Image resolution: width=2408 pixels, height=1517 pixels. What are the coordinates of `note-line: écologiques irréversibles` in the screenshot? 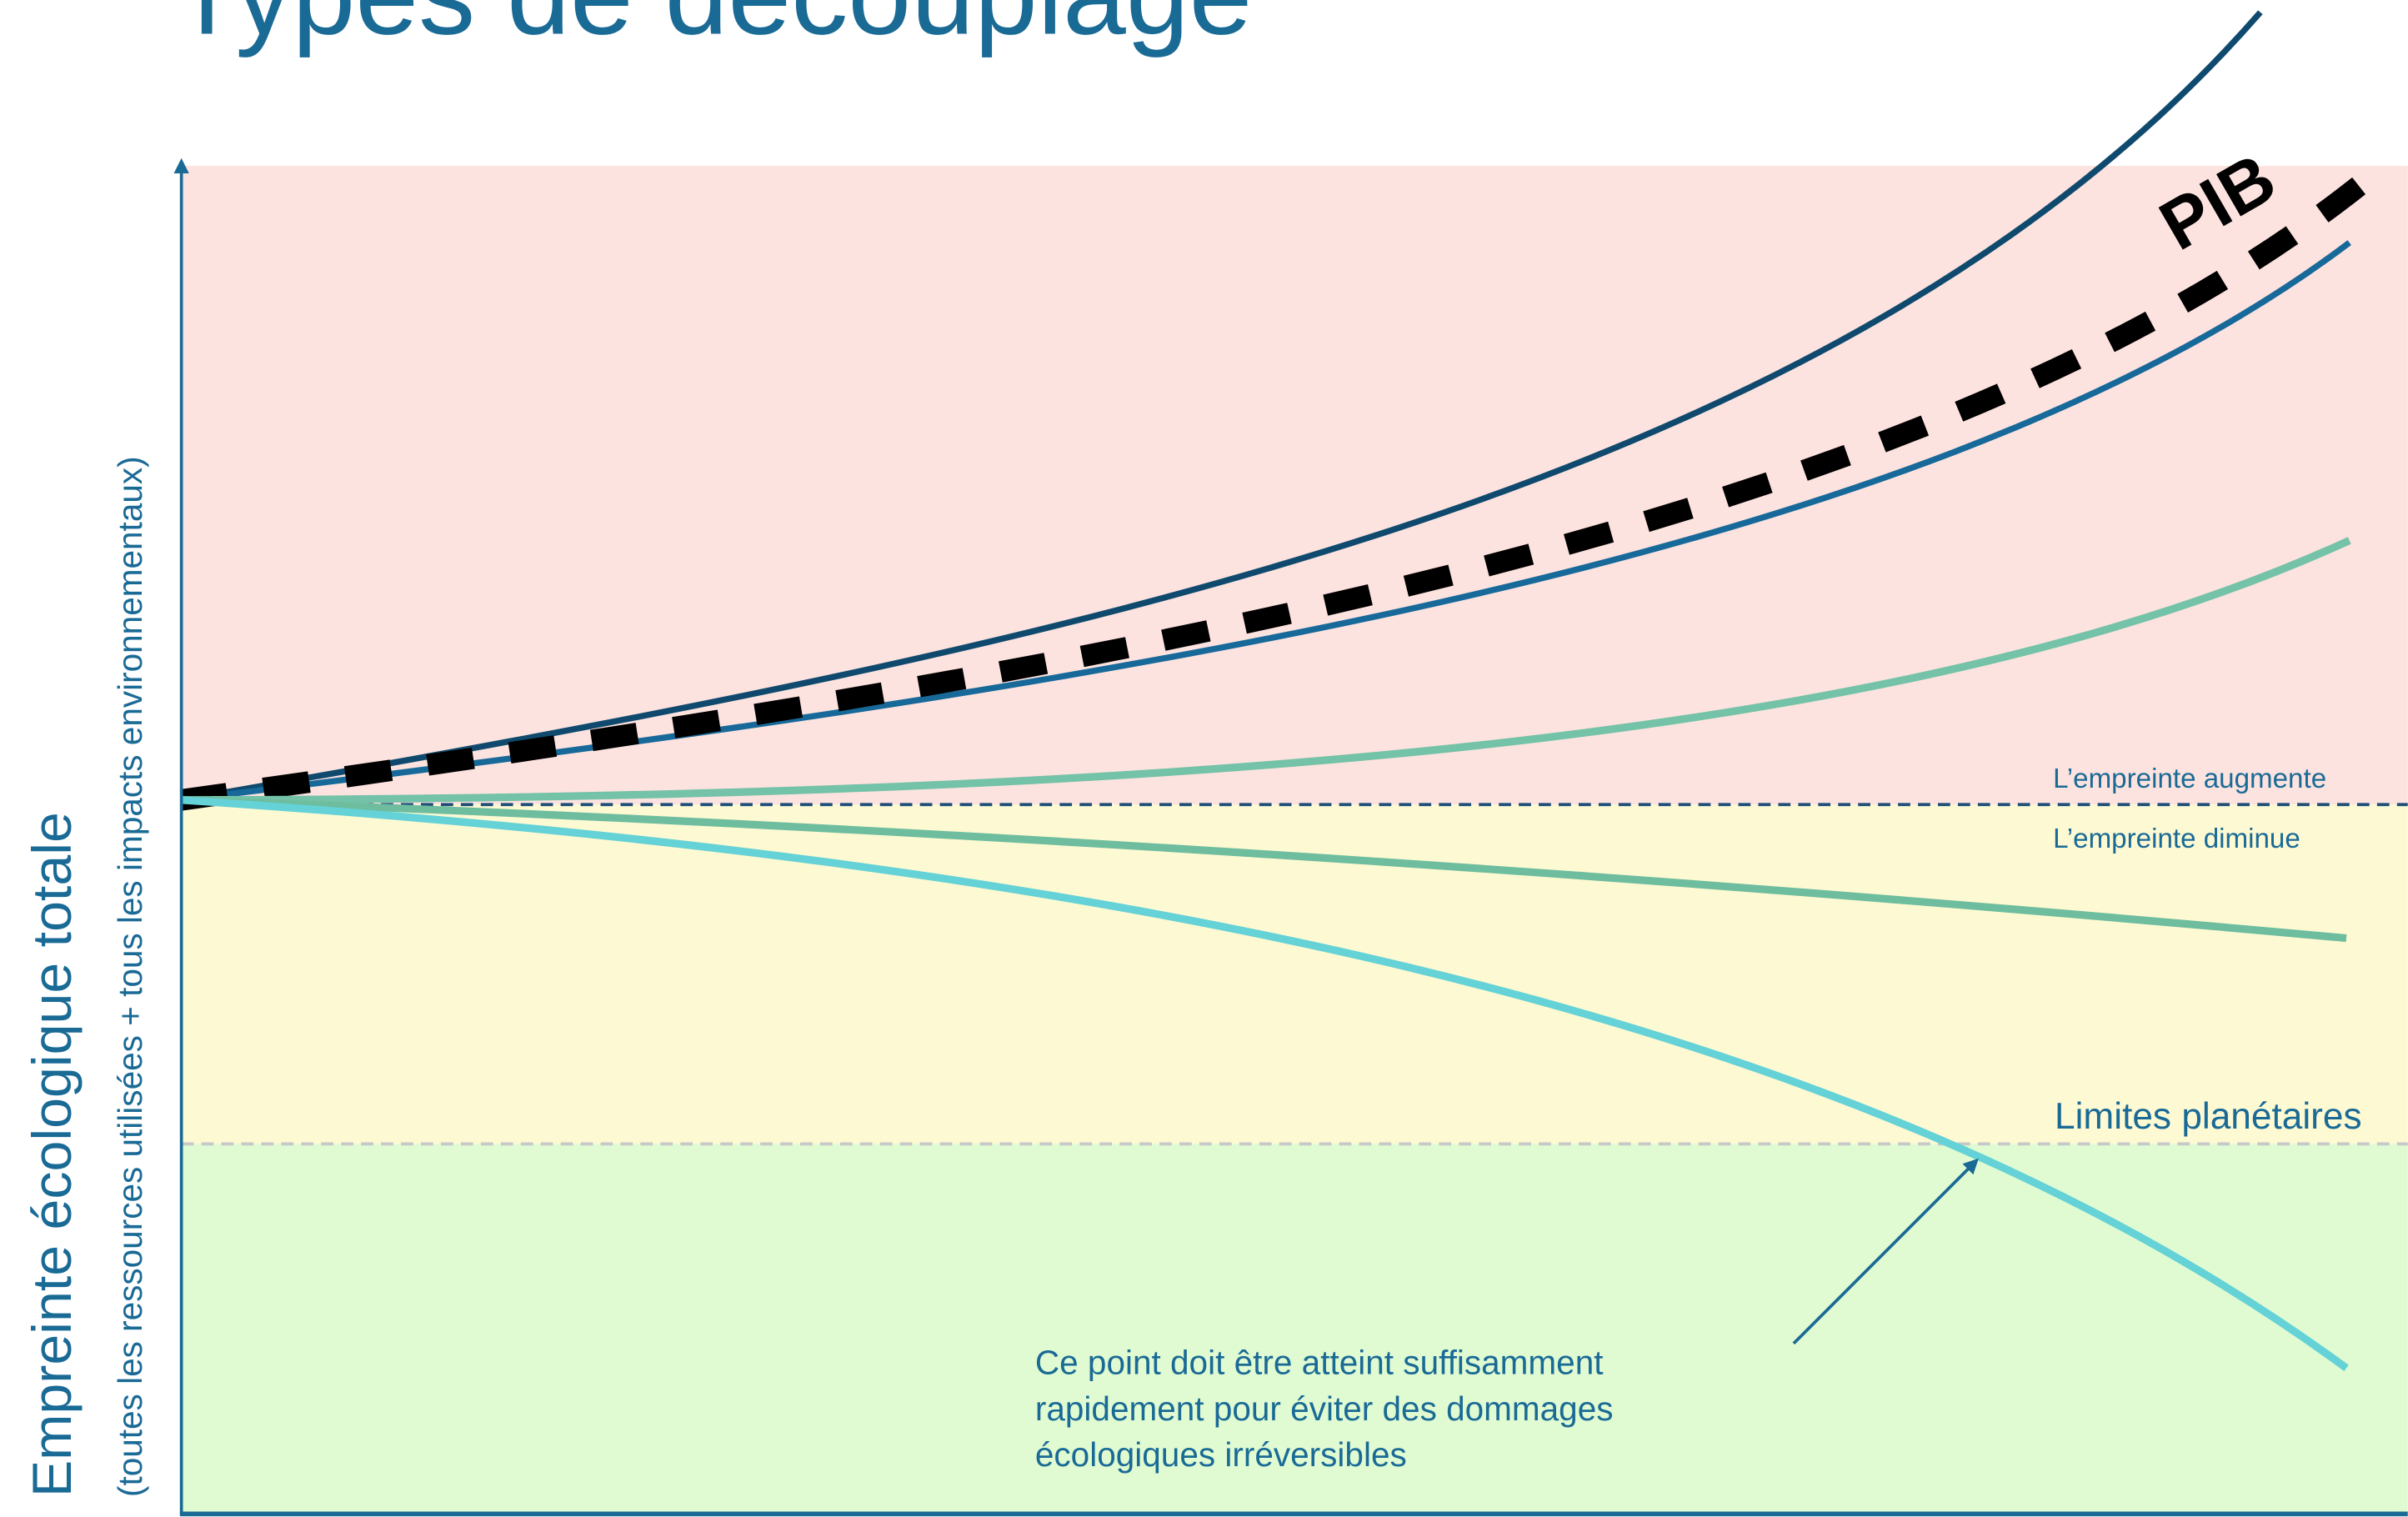 It's located at (1221, 1454).